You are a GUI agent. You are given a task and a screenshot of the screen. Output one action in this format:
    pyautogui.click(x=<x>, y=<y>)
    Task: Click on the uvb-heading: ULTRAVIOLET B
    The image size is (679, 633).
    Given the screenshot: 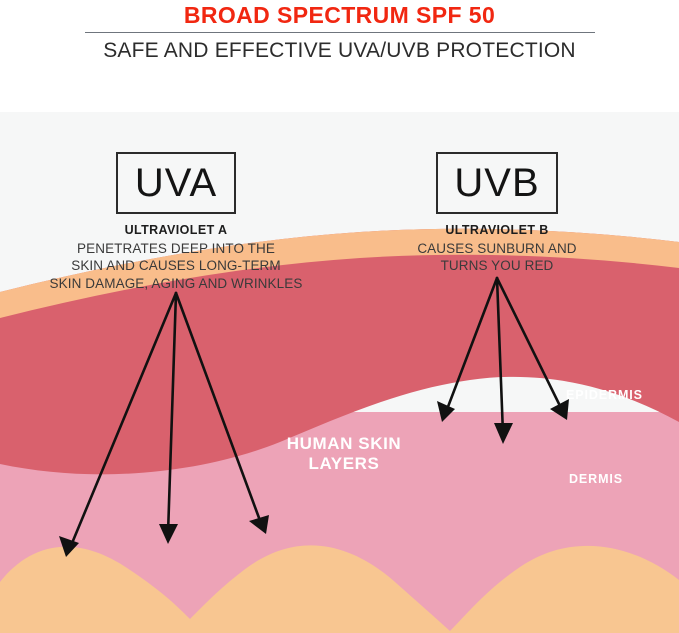 What is the action you would take?
    pyautogui.click(x=497, y=230)
    